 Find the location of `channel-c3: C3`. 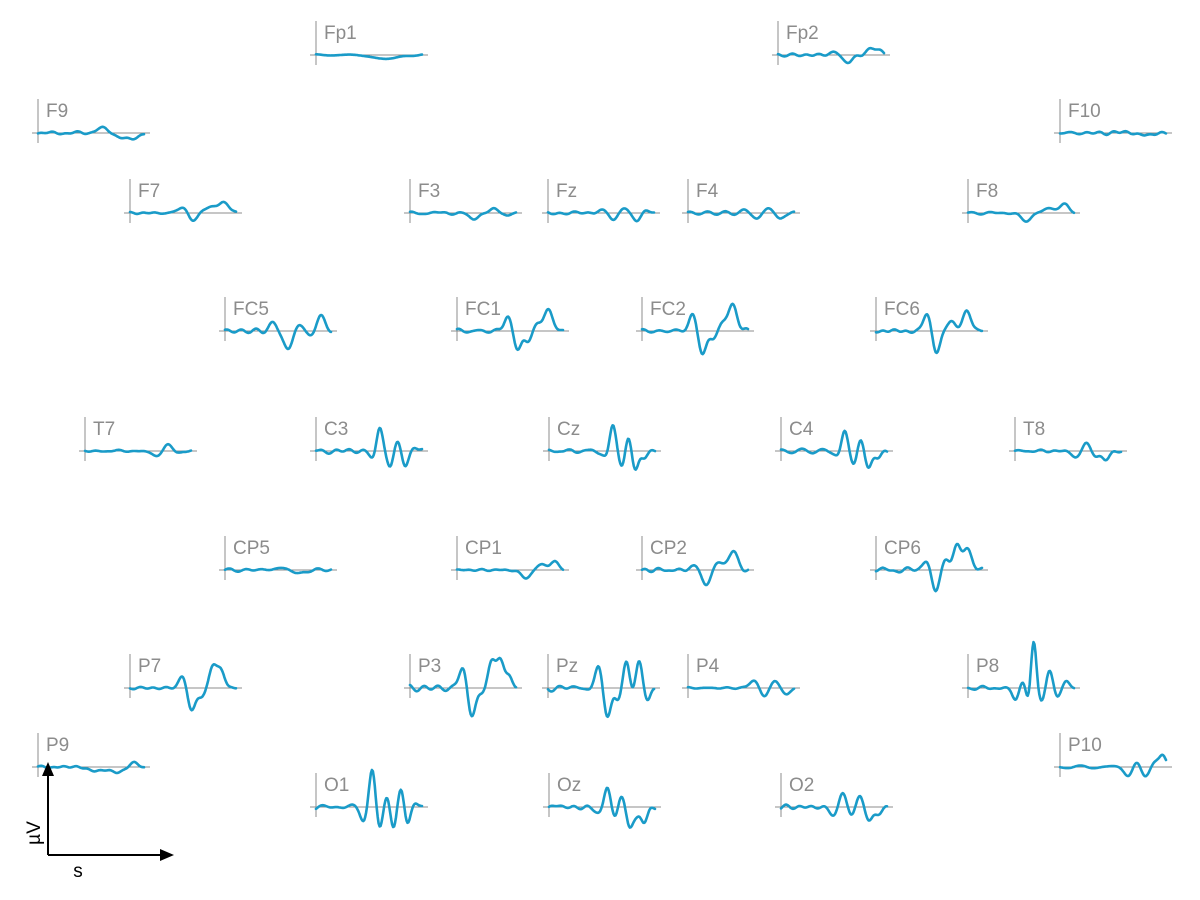

channel-c3: C3 is located at coordinates (369, 442).